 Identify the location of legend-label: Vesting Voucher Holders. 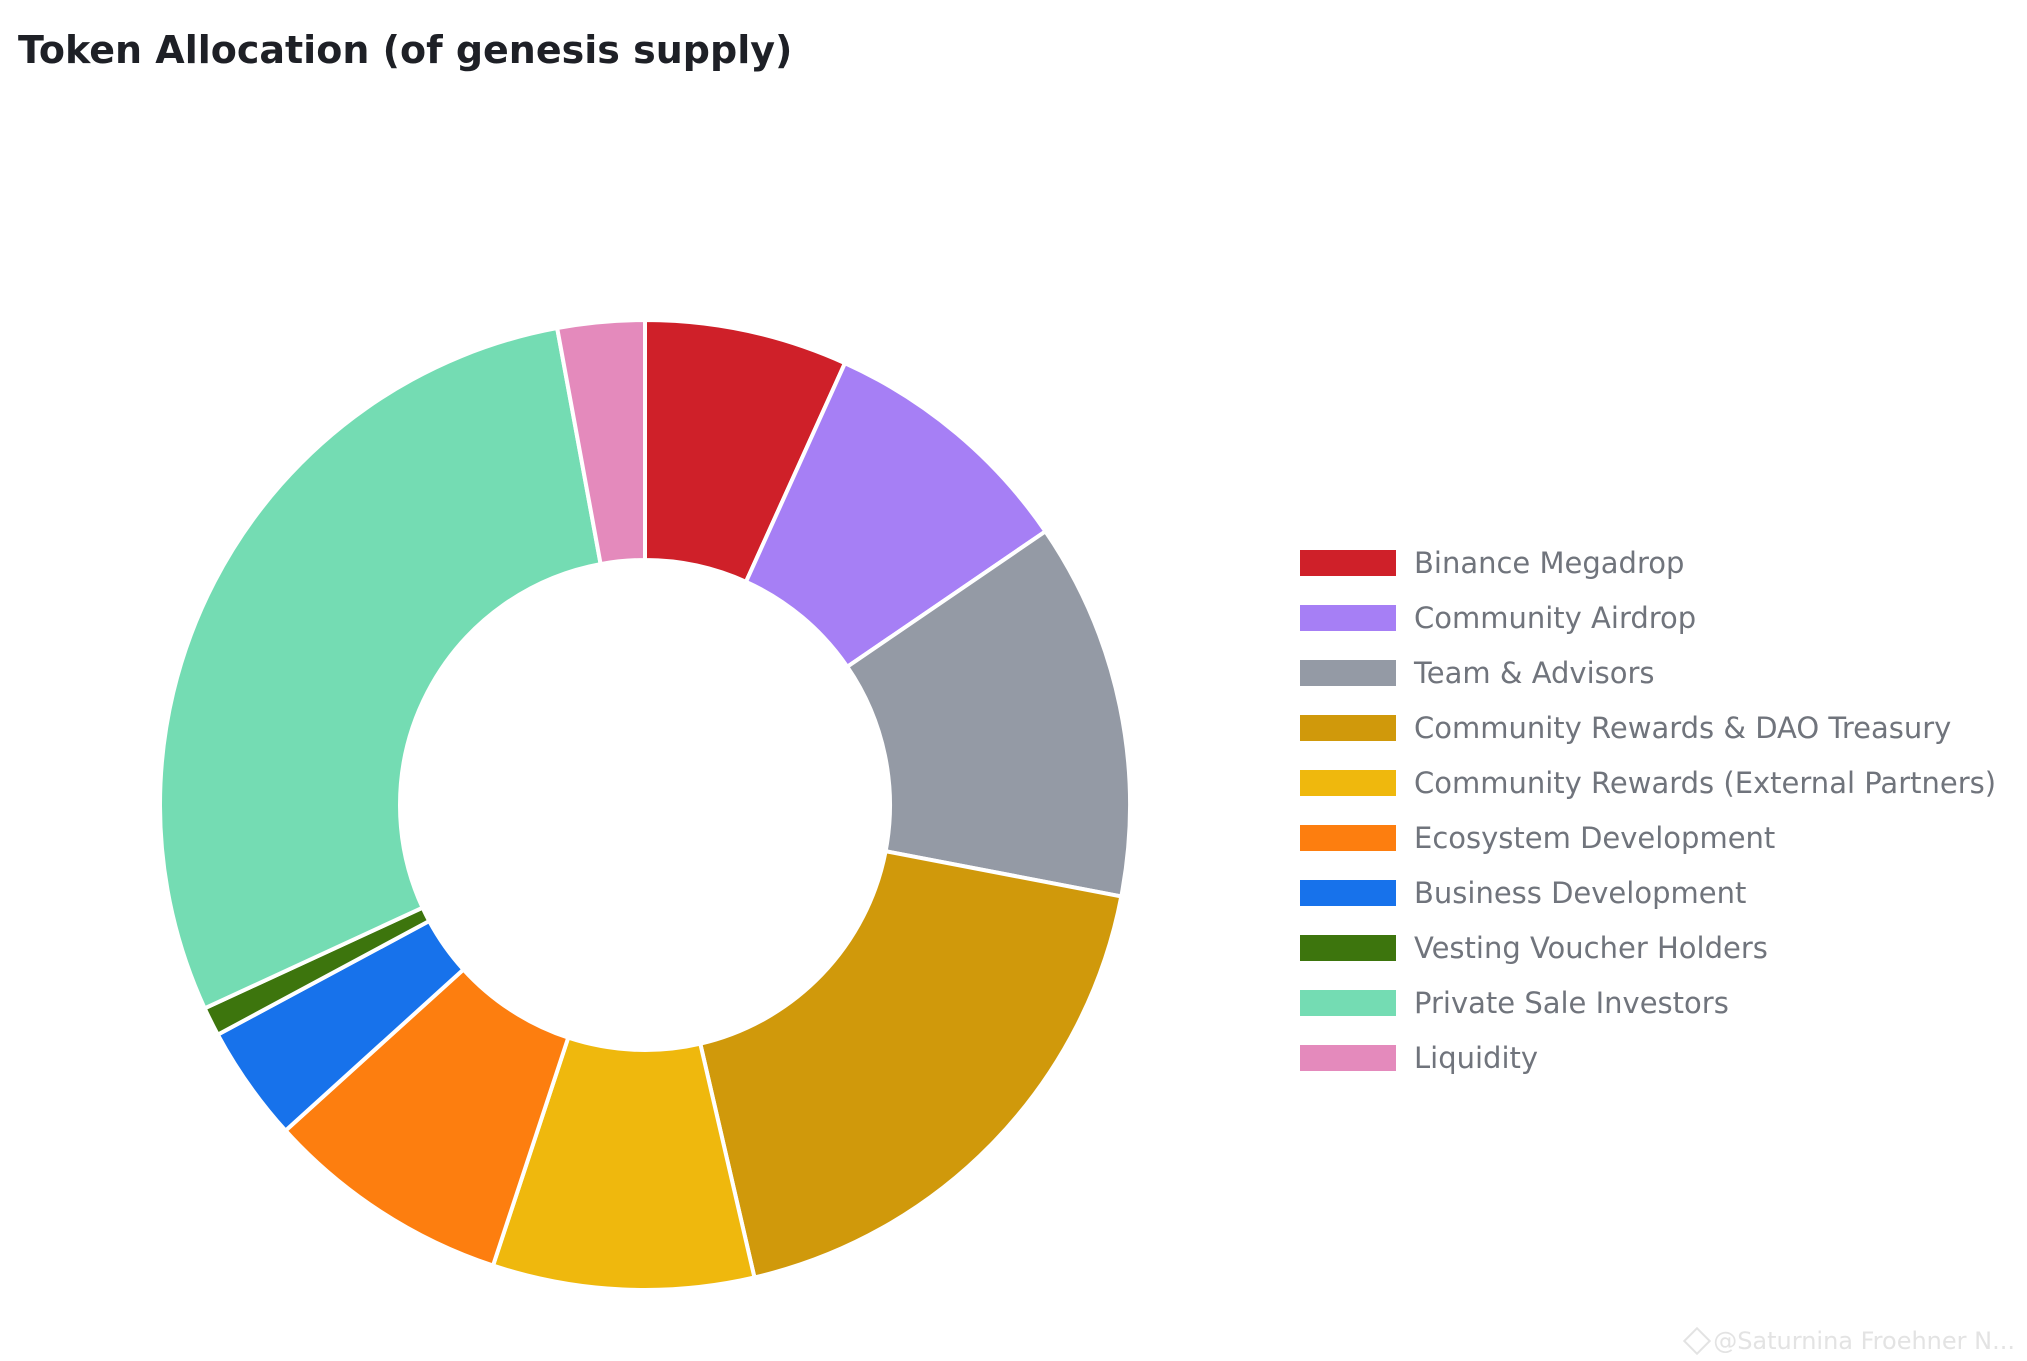
(1591, 947).